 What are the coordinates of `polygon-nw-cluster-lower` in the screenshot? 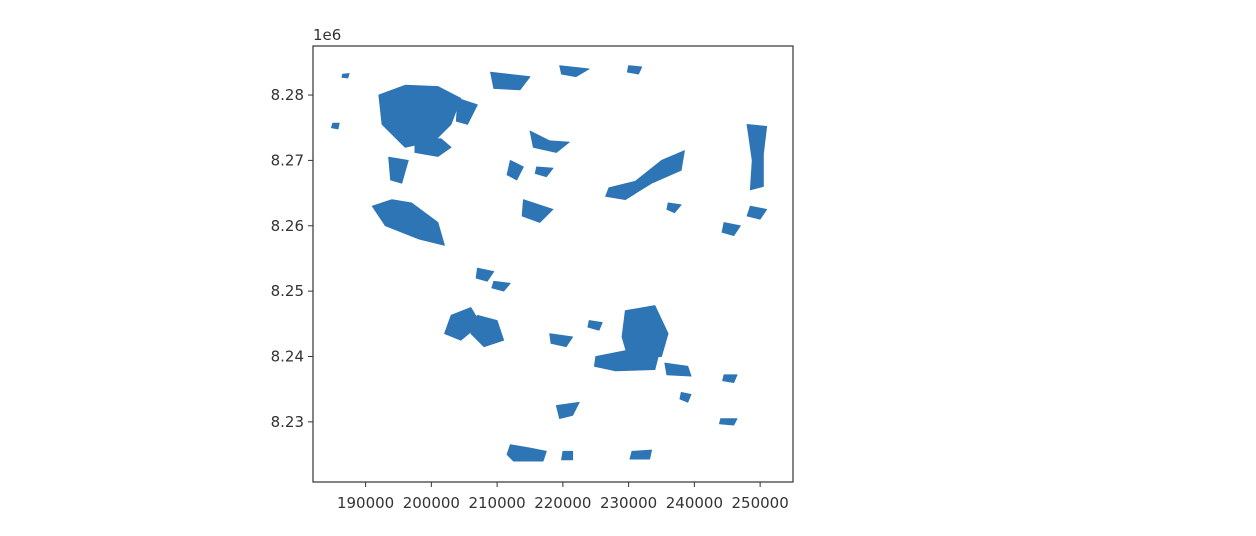 It's located at (433, 147).